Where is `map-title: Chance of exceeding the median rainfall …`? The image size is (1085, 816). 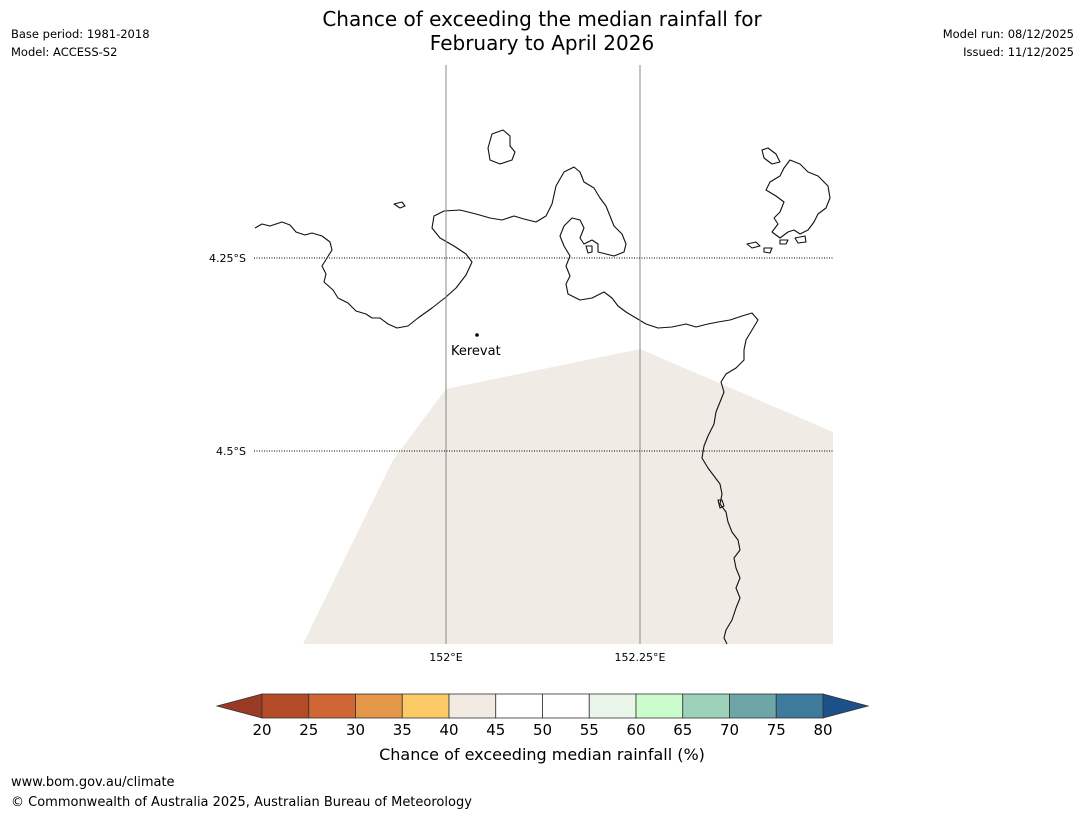
map-title: Chance of exceeding the median rainfall … is located at coordinates (542, 31).